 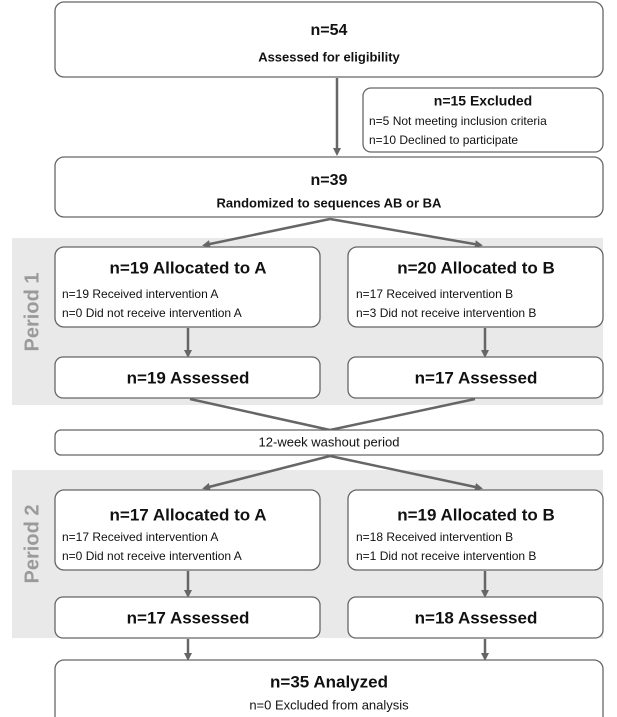 I want to click on node-title: n=54, so click(x=329, y=30).